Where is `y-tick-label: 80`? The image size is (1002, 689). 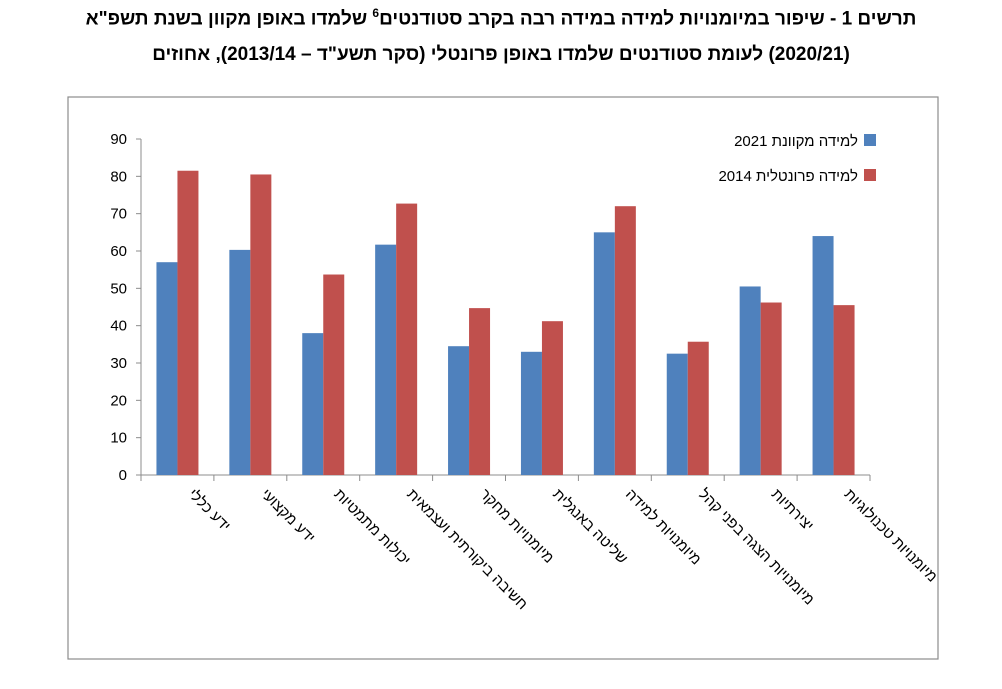
y-tick-label: 80 is located at coordinates (118, 176).